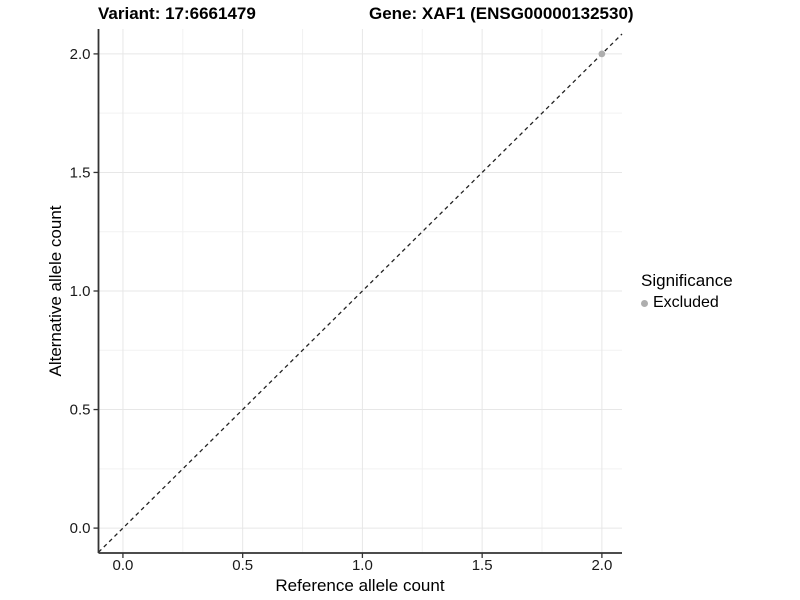 The height and width of the screenshot is (600, 800). What do you see at coordinates (360, 585) in the screenshot?
I see `x-axis-title: Reference allele count` at bounding box center [360, 585].